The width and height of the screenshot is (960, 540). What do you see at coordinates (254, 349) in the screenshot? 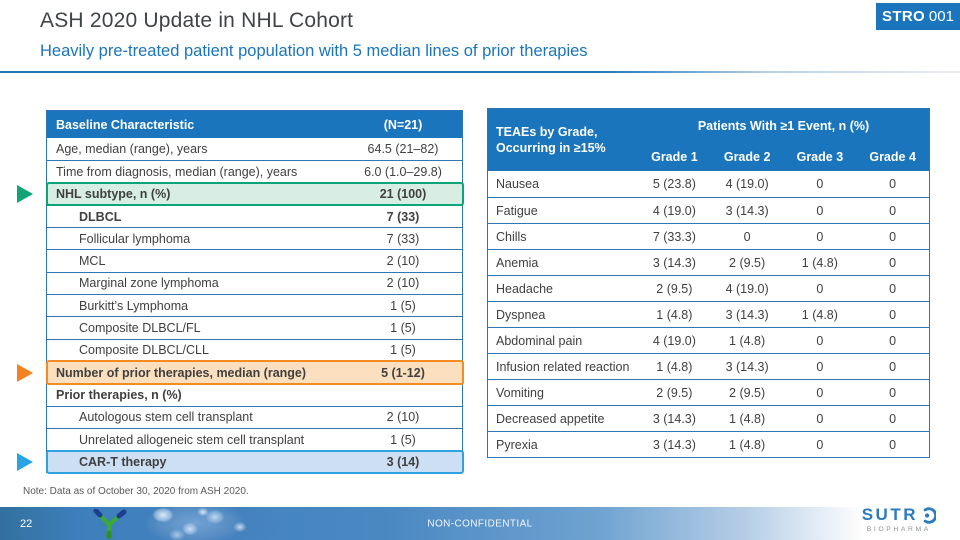
I see `baseline-row: Composite DLBCL/CLL 1 (5)` at bounding box center [254, 349].